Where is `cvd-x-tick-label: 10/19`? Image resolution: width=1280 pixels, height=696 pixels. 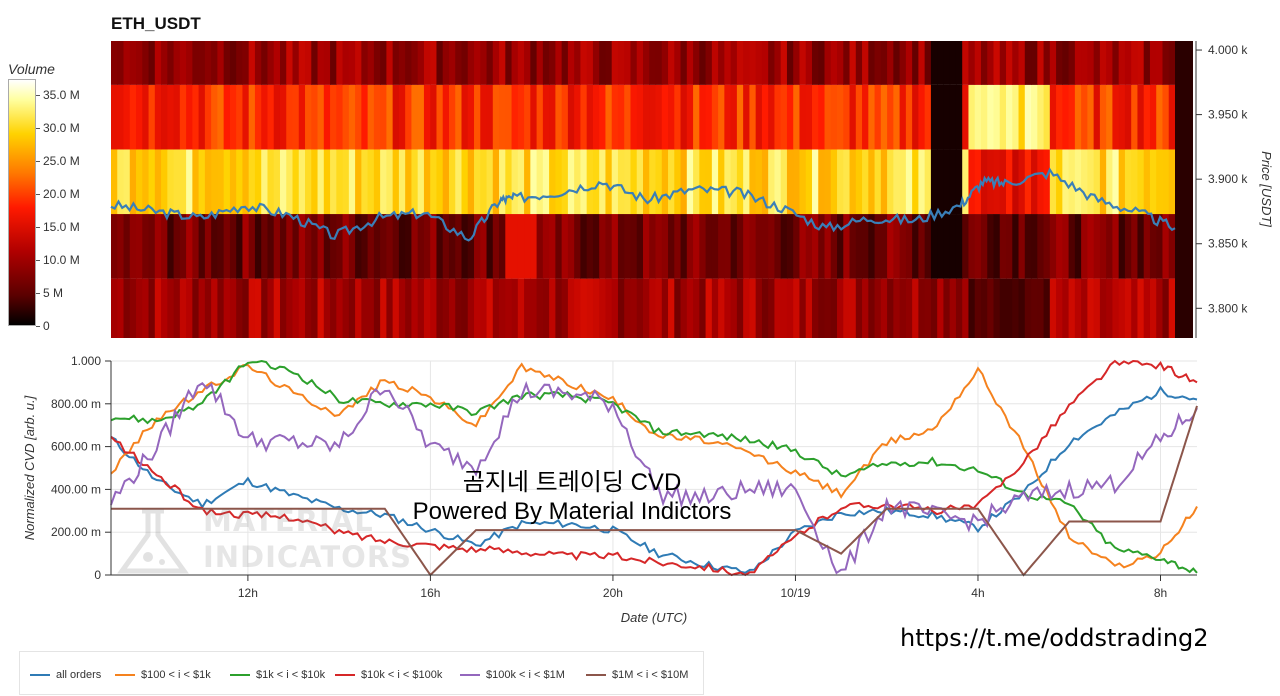 cvd-x-tick-label: 10/19 is located at coordinates (795, 593).